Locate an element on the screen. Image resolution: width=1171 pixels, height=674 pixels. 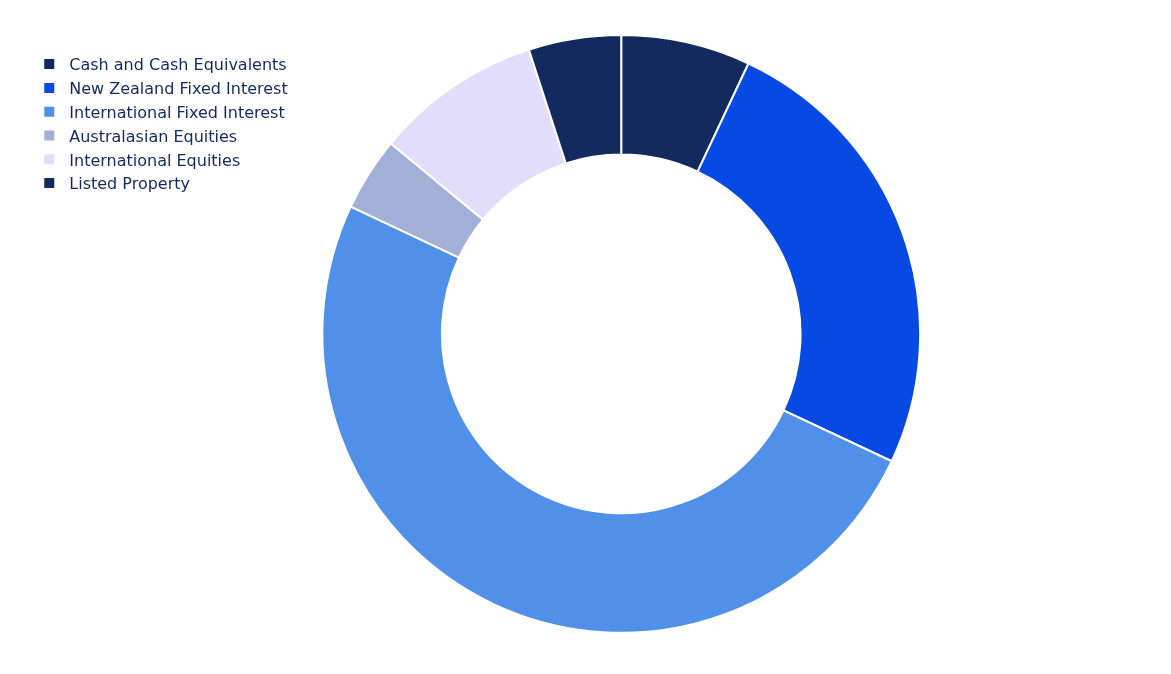
legend-label: New Zealand Fixed Interest is located at coordinates (178, 89).